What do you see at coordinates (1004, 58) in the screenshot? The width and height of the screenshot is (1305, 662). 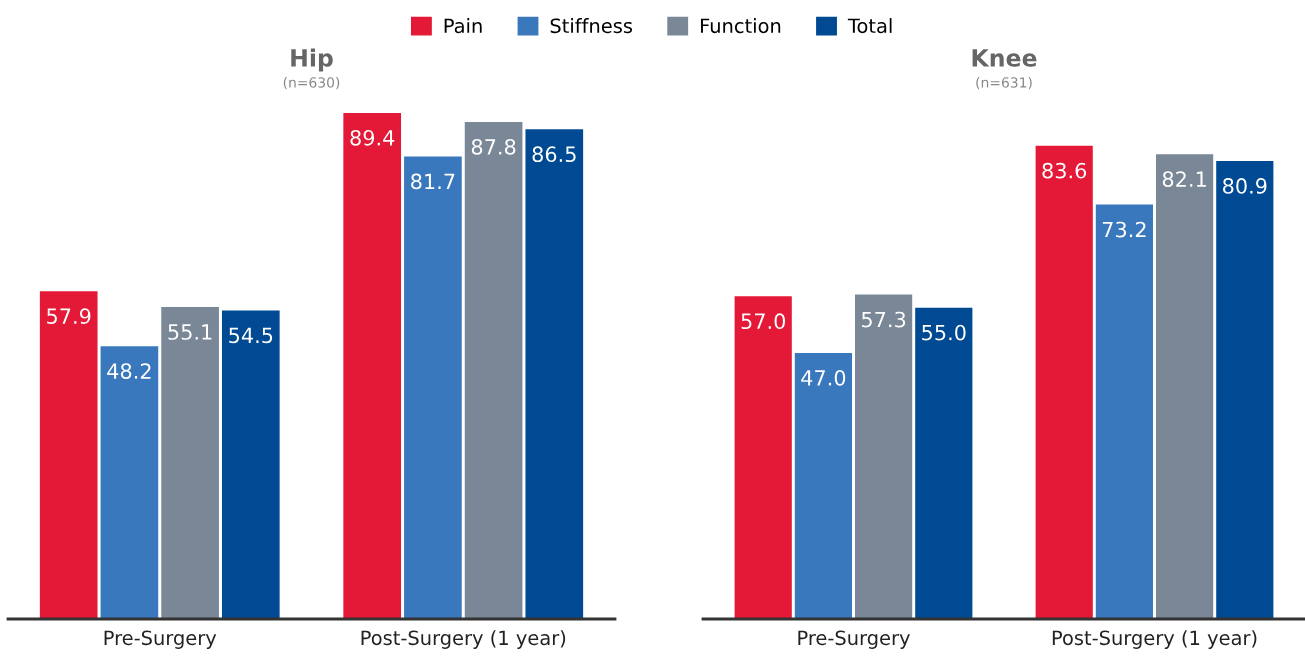 I see `chart-title: Knee` at bounding box center [1004, 58].